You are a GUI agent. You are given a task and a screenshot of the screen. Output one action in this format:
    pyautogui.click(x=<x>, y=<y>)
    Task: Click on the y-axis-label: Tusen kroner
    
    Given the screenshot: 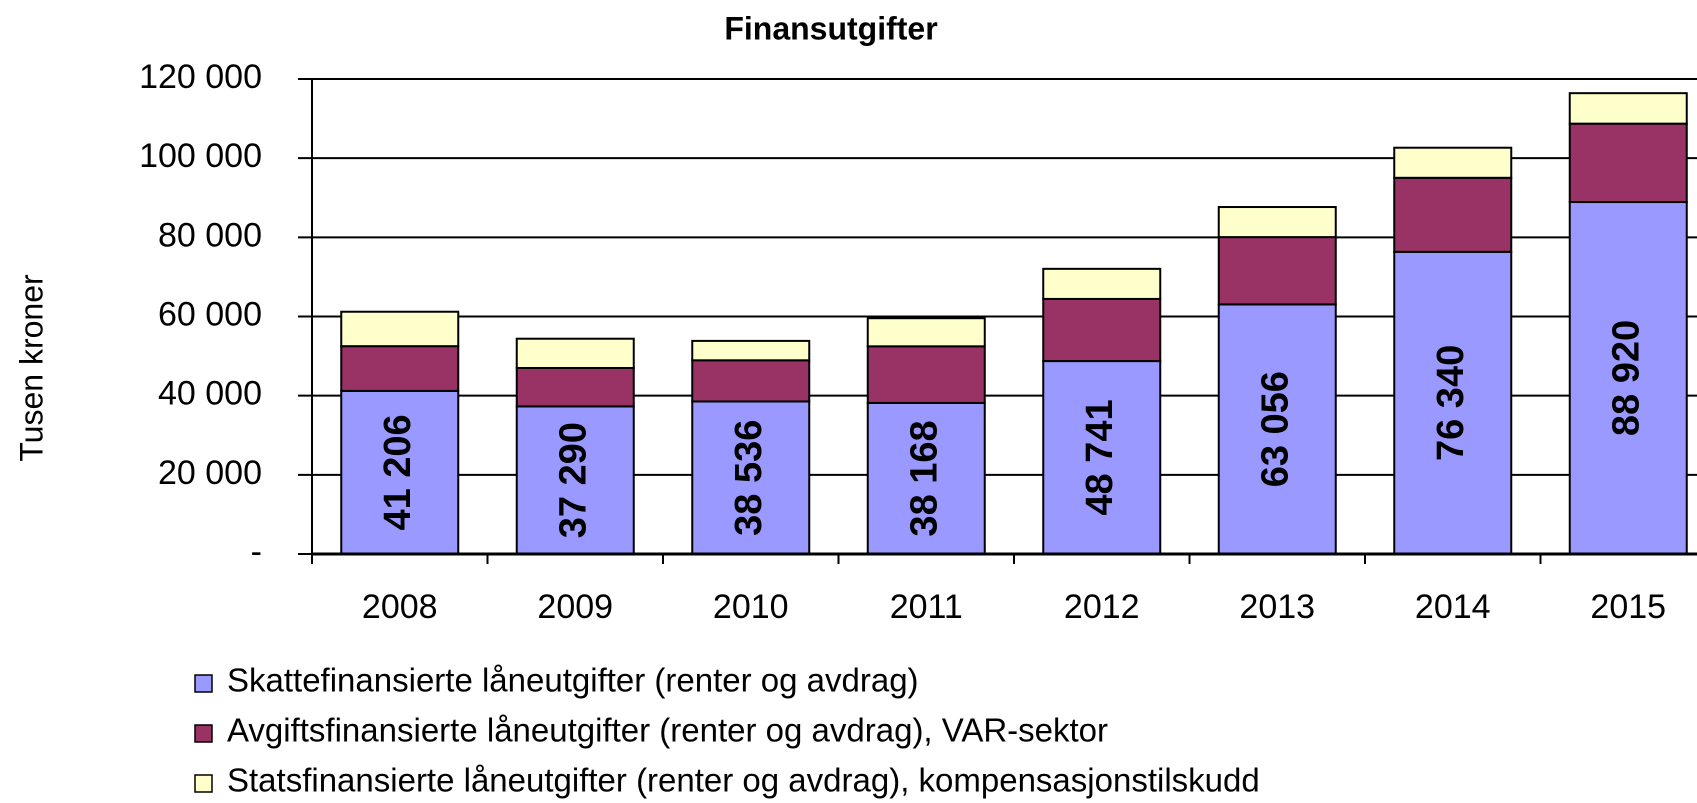 What is the action you would take?
    pyautogui.click(x=31, y=368)
    